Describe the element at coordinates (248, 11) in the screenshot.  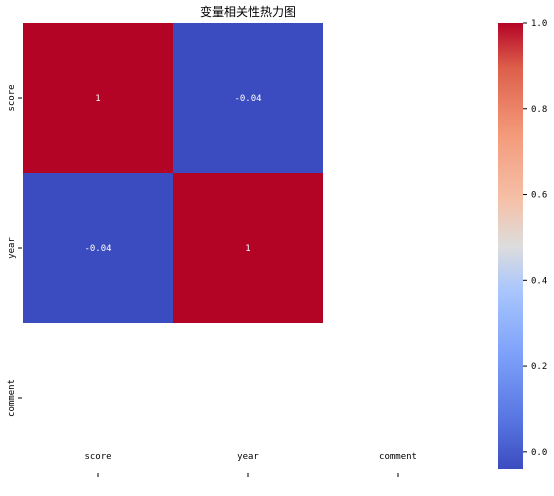
I see `chart-title: 变量相关性热力图` at that location.